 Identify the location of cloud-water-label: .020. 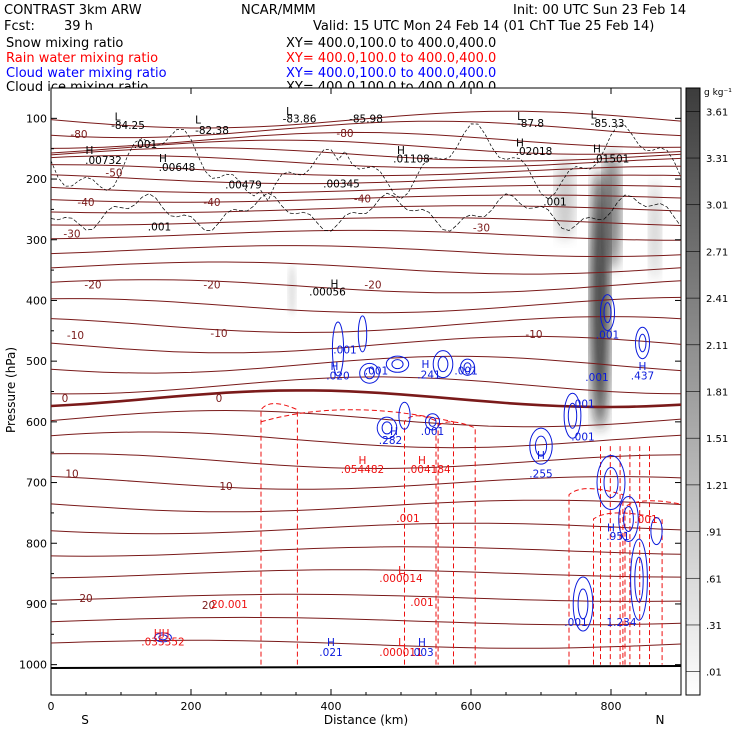
(337, 377).